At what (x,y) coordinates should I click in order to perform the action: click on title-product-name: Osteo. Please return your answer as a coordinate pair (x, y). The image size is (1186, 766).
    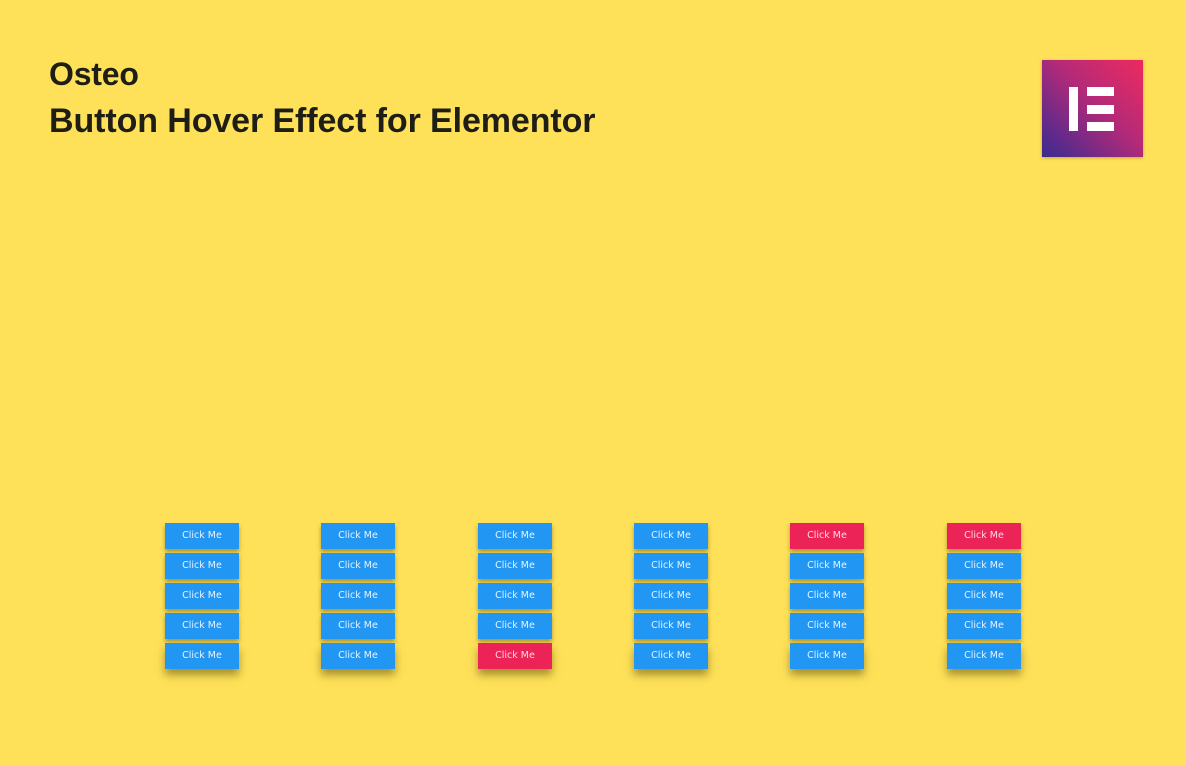
    Looking at the image, I should click on (94, 74).